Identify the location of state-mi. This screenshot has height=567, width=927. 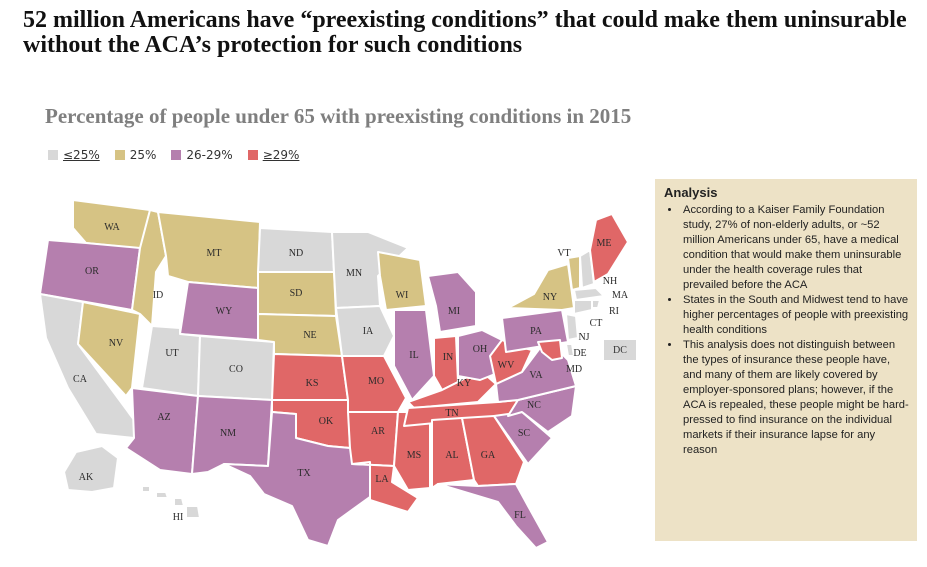
(452, 302).